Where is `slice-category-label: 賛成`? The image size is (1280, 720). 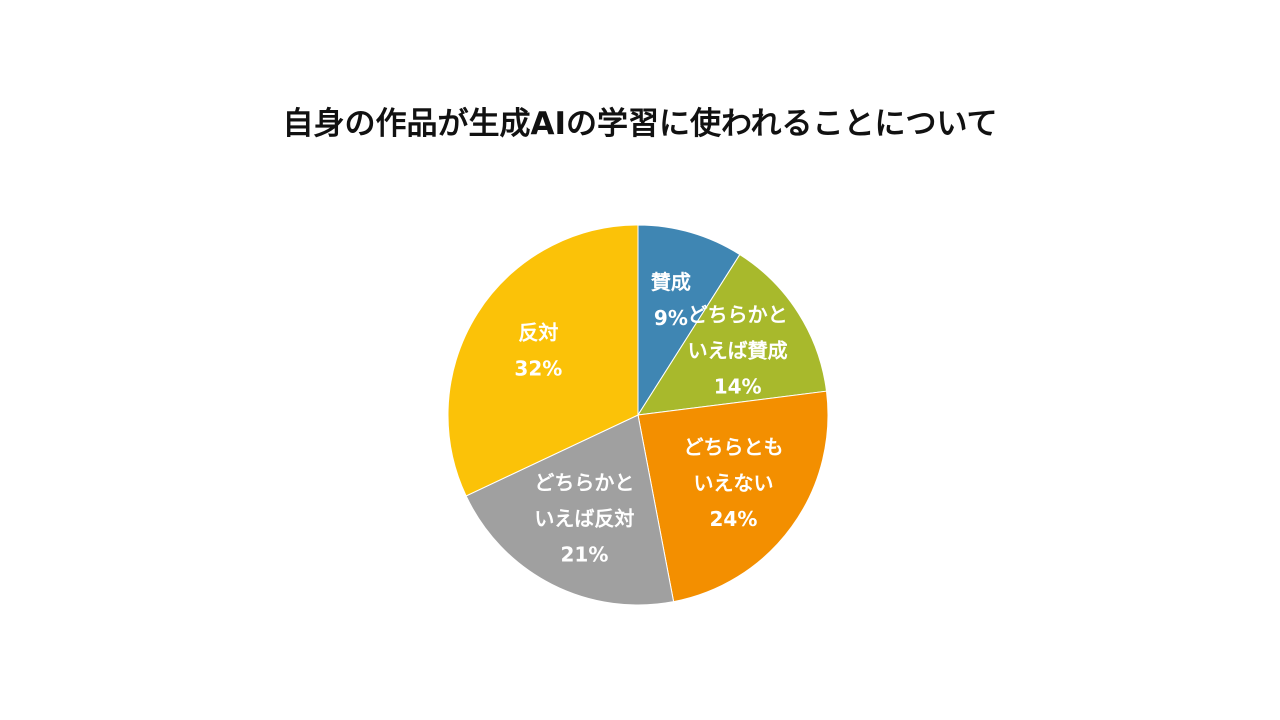
slice-category-label: 賛成 is located at coordinates (671, 282).